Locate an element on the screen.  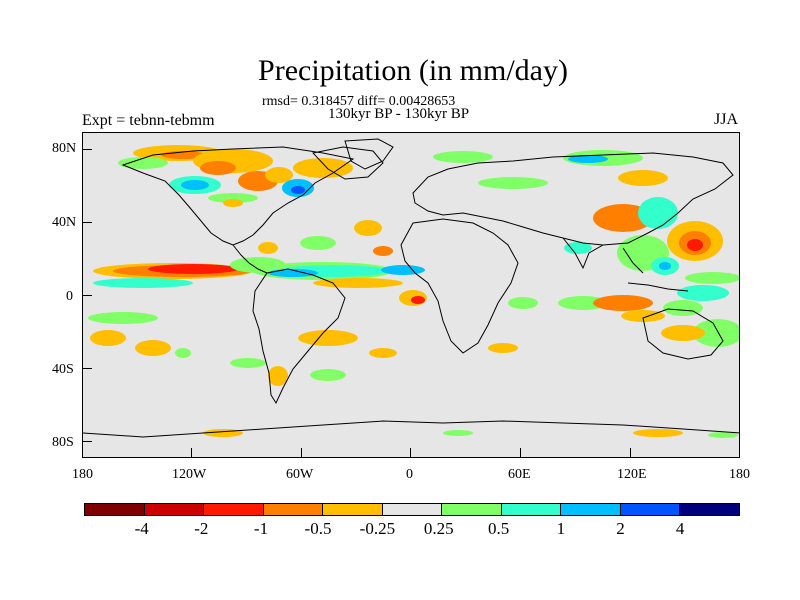
colorbar-label: 0.25 is located at coordinates (438, 528).